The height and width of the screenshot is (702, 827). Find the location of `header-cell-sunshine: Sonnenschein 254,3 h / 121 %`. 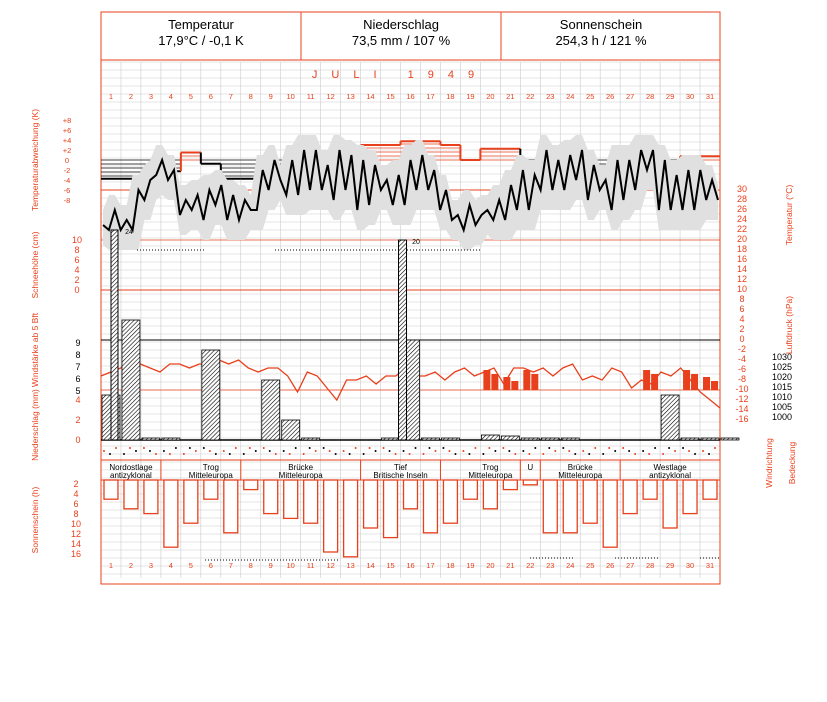

header-cell-sunshine: Sonnenschein 254,3 h / 121 % is located at coordinates (601, 36).